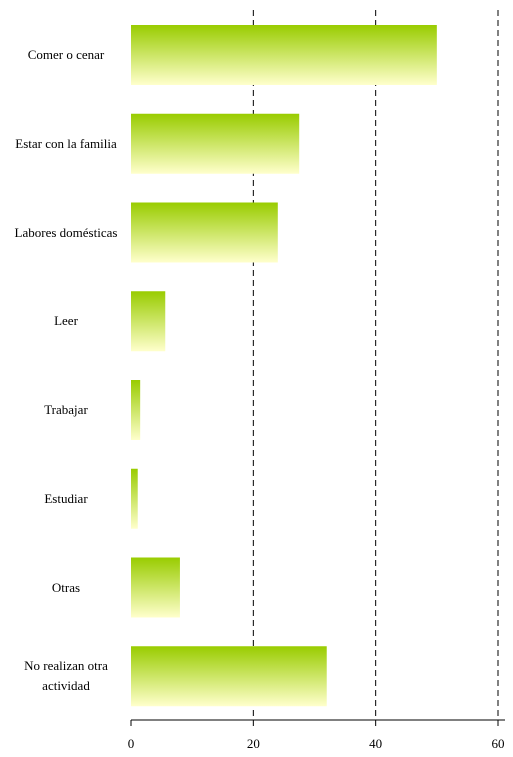 The height and width of the screenshot is (757, 513). Describe the element at coordinates (66, 54) in the screenshot. I see `category-label: Comer o cenar` at that location.